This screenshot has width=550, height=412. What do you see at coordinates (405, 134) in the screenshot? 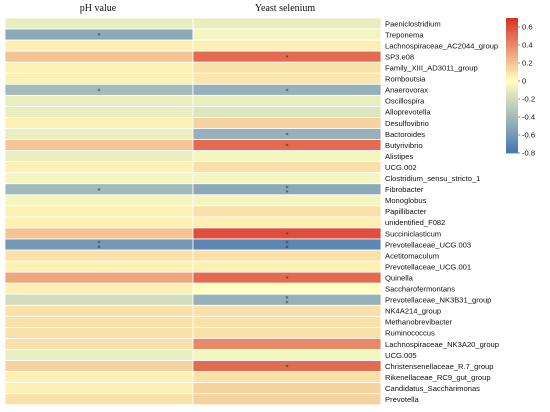
I see `row-label: Bactoroides` at bounding box center [405, 134].